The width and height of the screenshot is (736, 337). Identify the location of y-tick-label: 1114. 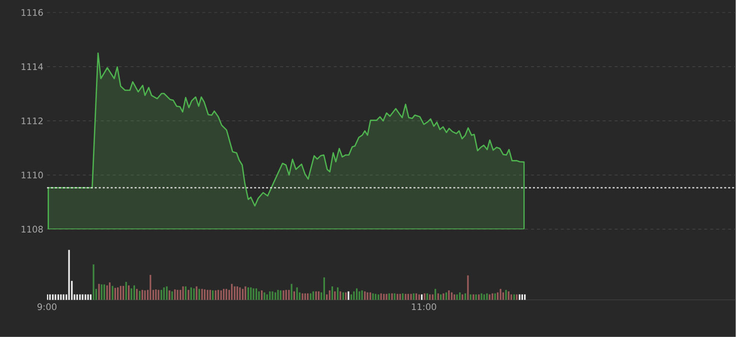
(32, 66).